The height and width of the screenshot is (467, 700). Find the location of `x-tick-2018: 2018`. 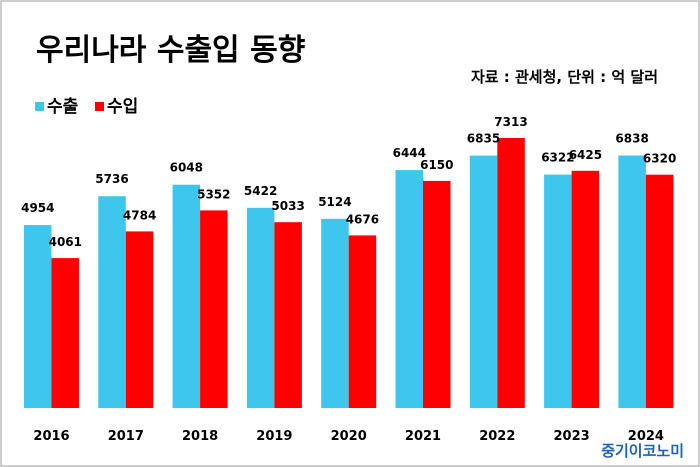

x-tick-2018: 2018 is located at coordinates (200, 436).